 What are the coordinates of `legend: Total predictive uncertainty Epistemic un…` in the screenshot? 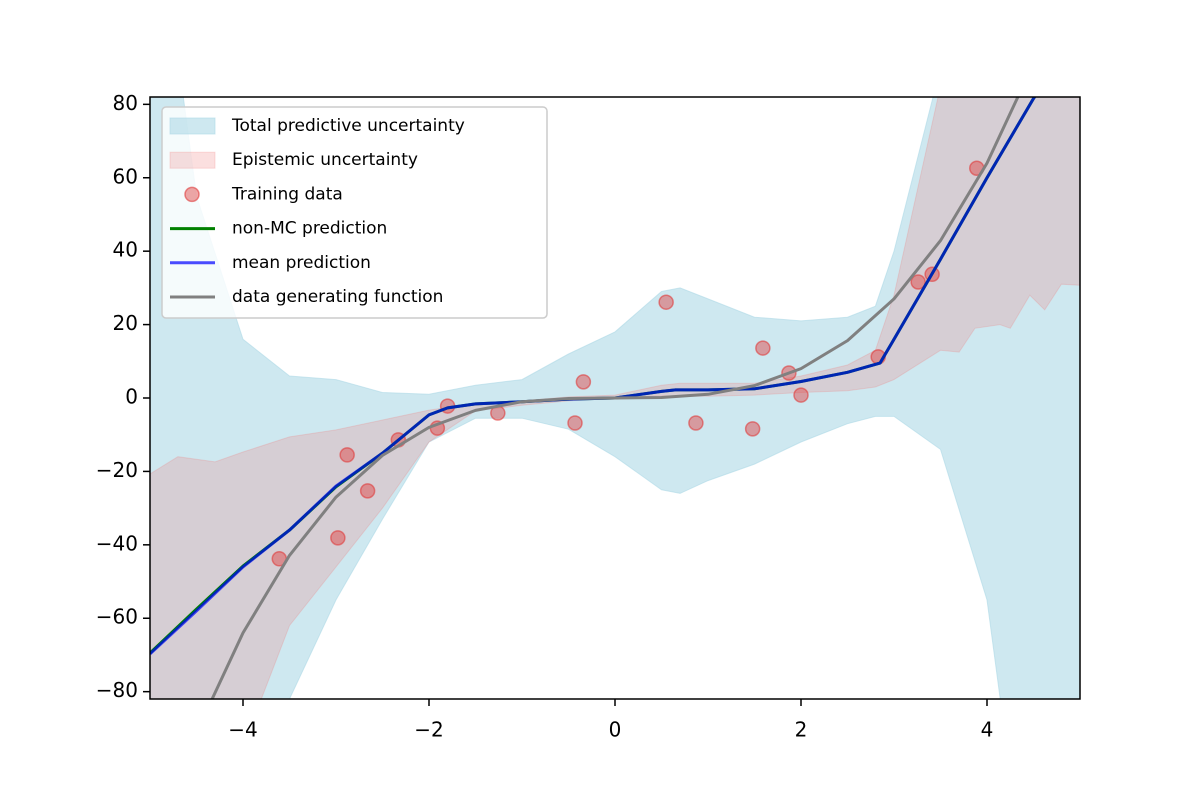 It's located at (354, 212).